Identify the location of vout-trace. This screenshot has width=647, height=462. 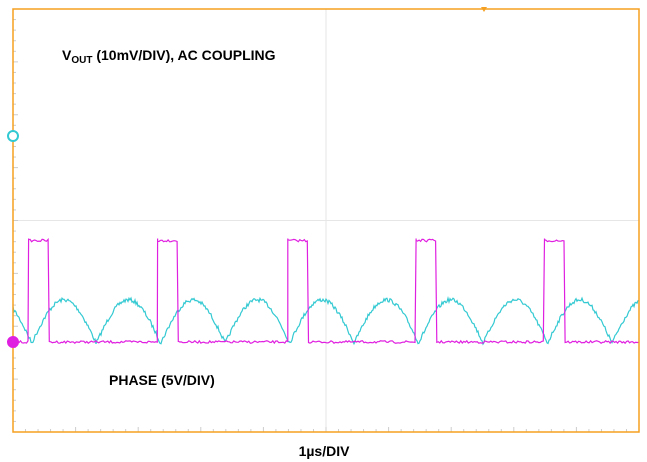
(326, 321).